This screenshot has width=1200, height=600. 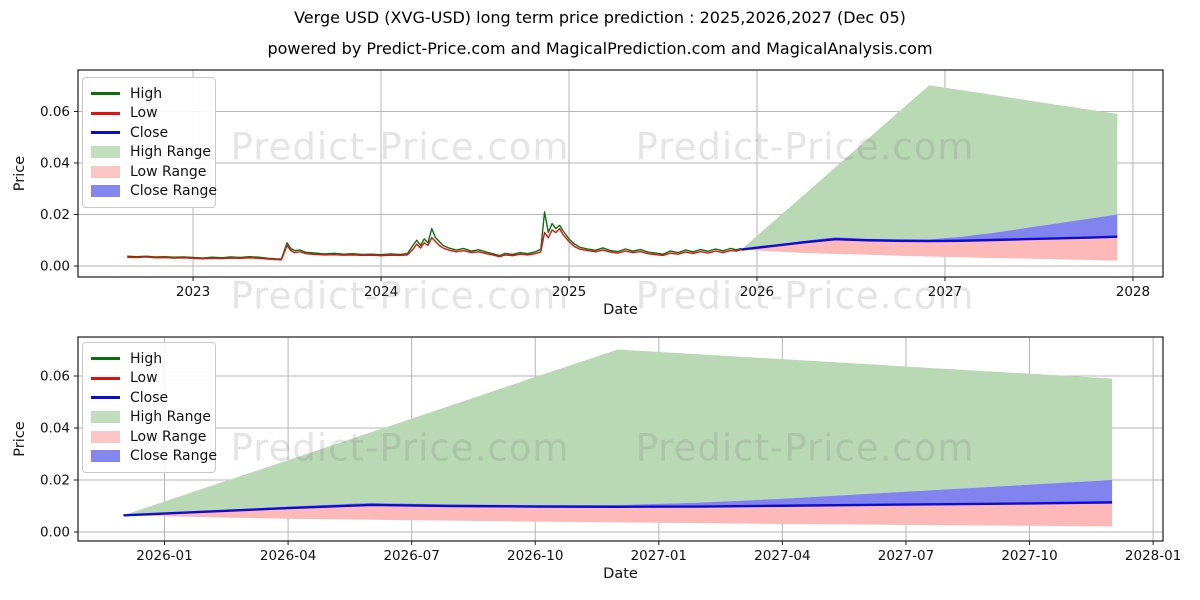 What do you see at coordinates (929, 167) in the screenshot?
I see `high-range-band` at bounding box center [929, 167].